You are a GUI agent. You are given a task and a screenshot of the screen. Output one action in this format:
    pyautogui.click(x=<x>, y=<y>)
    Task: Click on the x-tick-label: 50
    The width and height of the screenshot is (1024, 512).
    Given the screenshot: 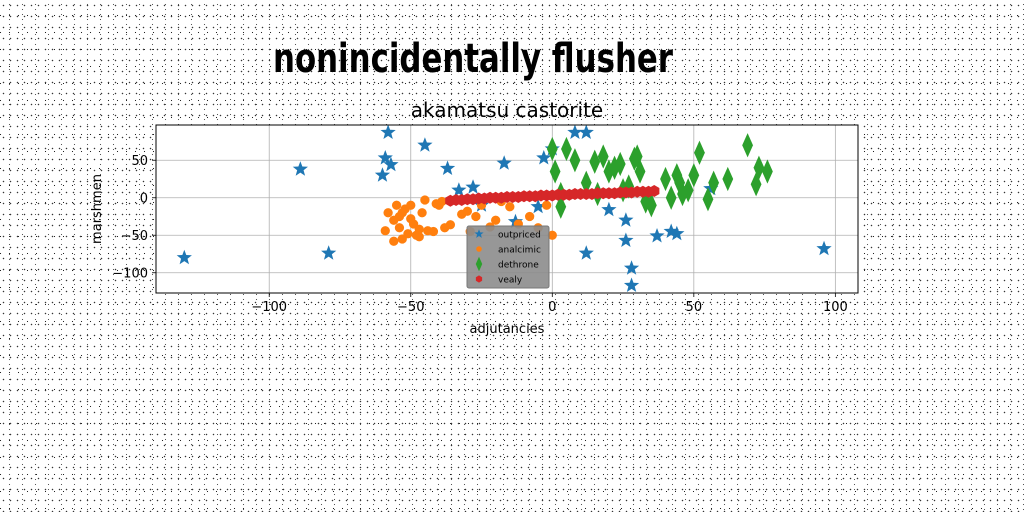 What is the action you would take?
    pyautogui.click(x=694, y=307)
    